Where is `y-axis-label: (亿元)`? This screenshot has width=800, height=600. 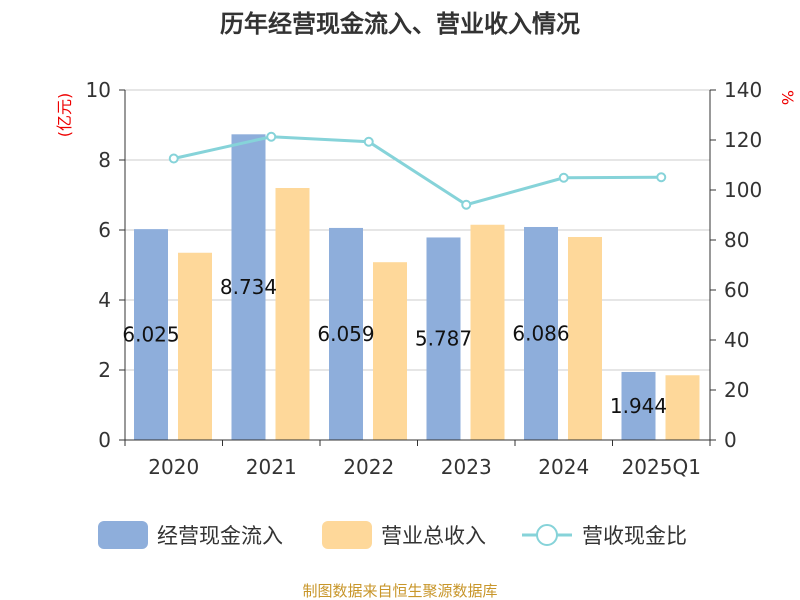
y-axis-label: (亿元) is located at coordinates (64, 115).